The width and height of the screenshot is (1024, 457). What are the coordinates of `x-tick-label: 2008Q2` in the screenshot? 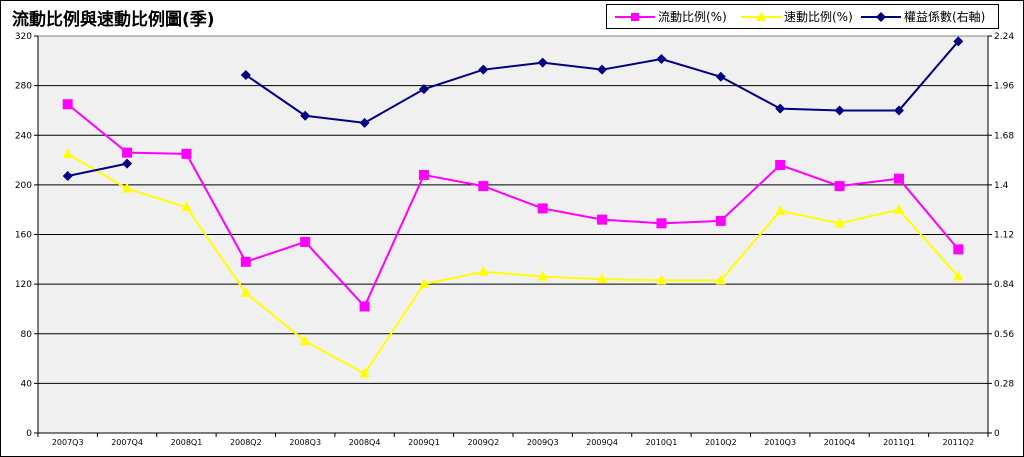 It's located at (246, 442).